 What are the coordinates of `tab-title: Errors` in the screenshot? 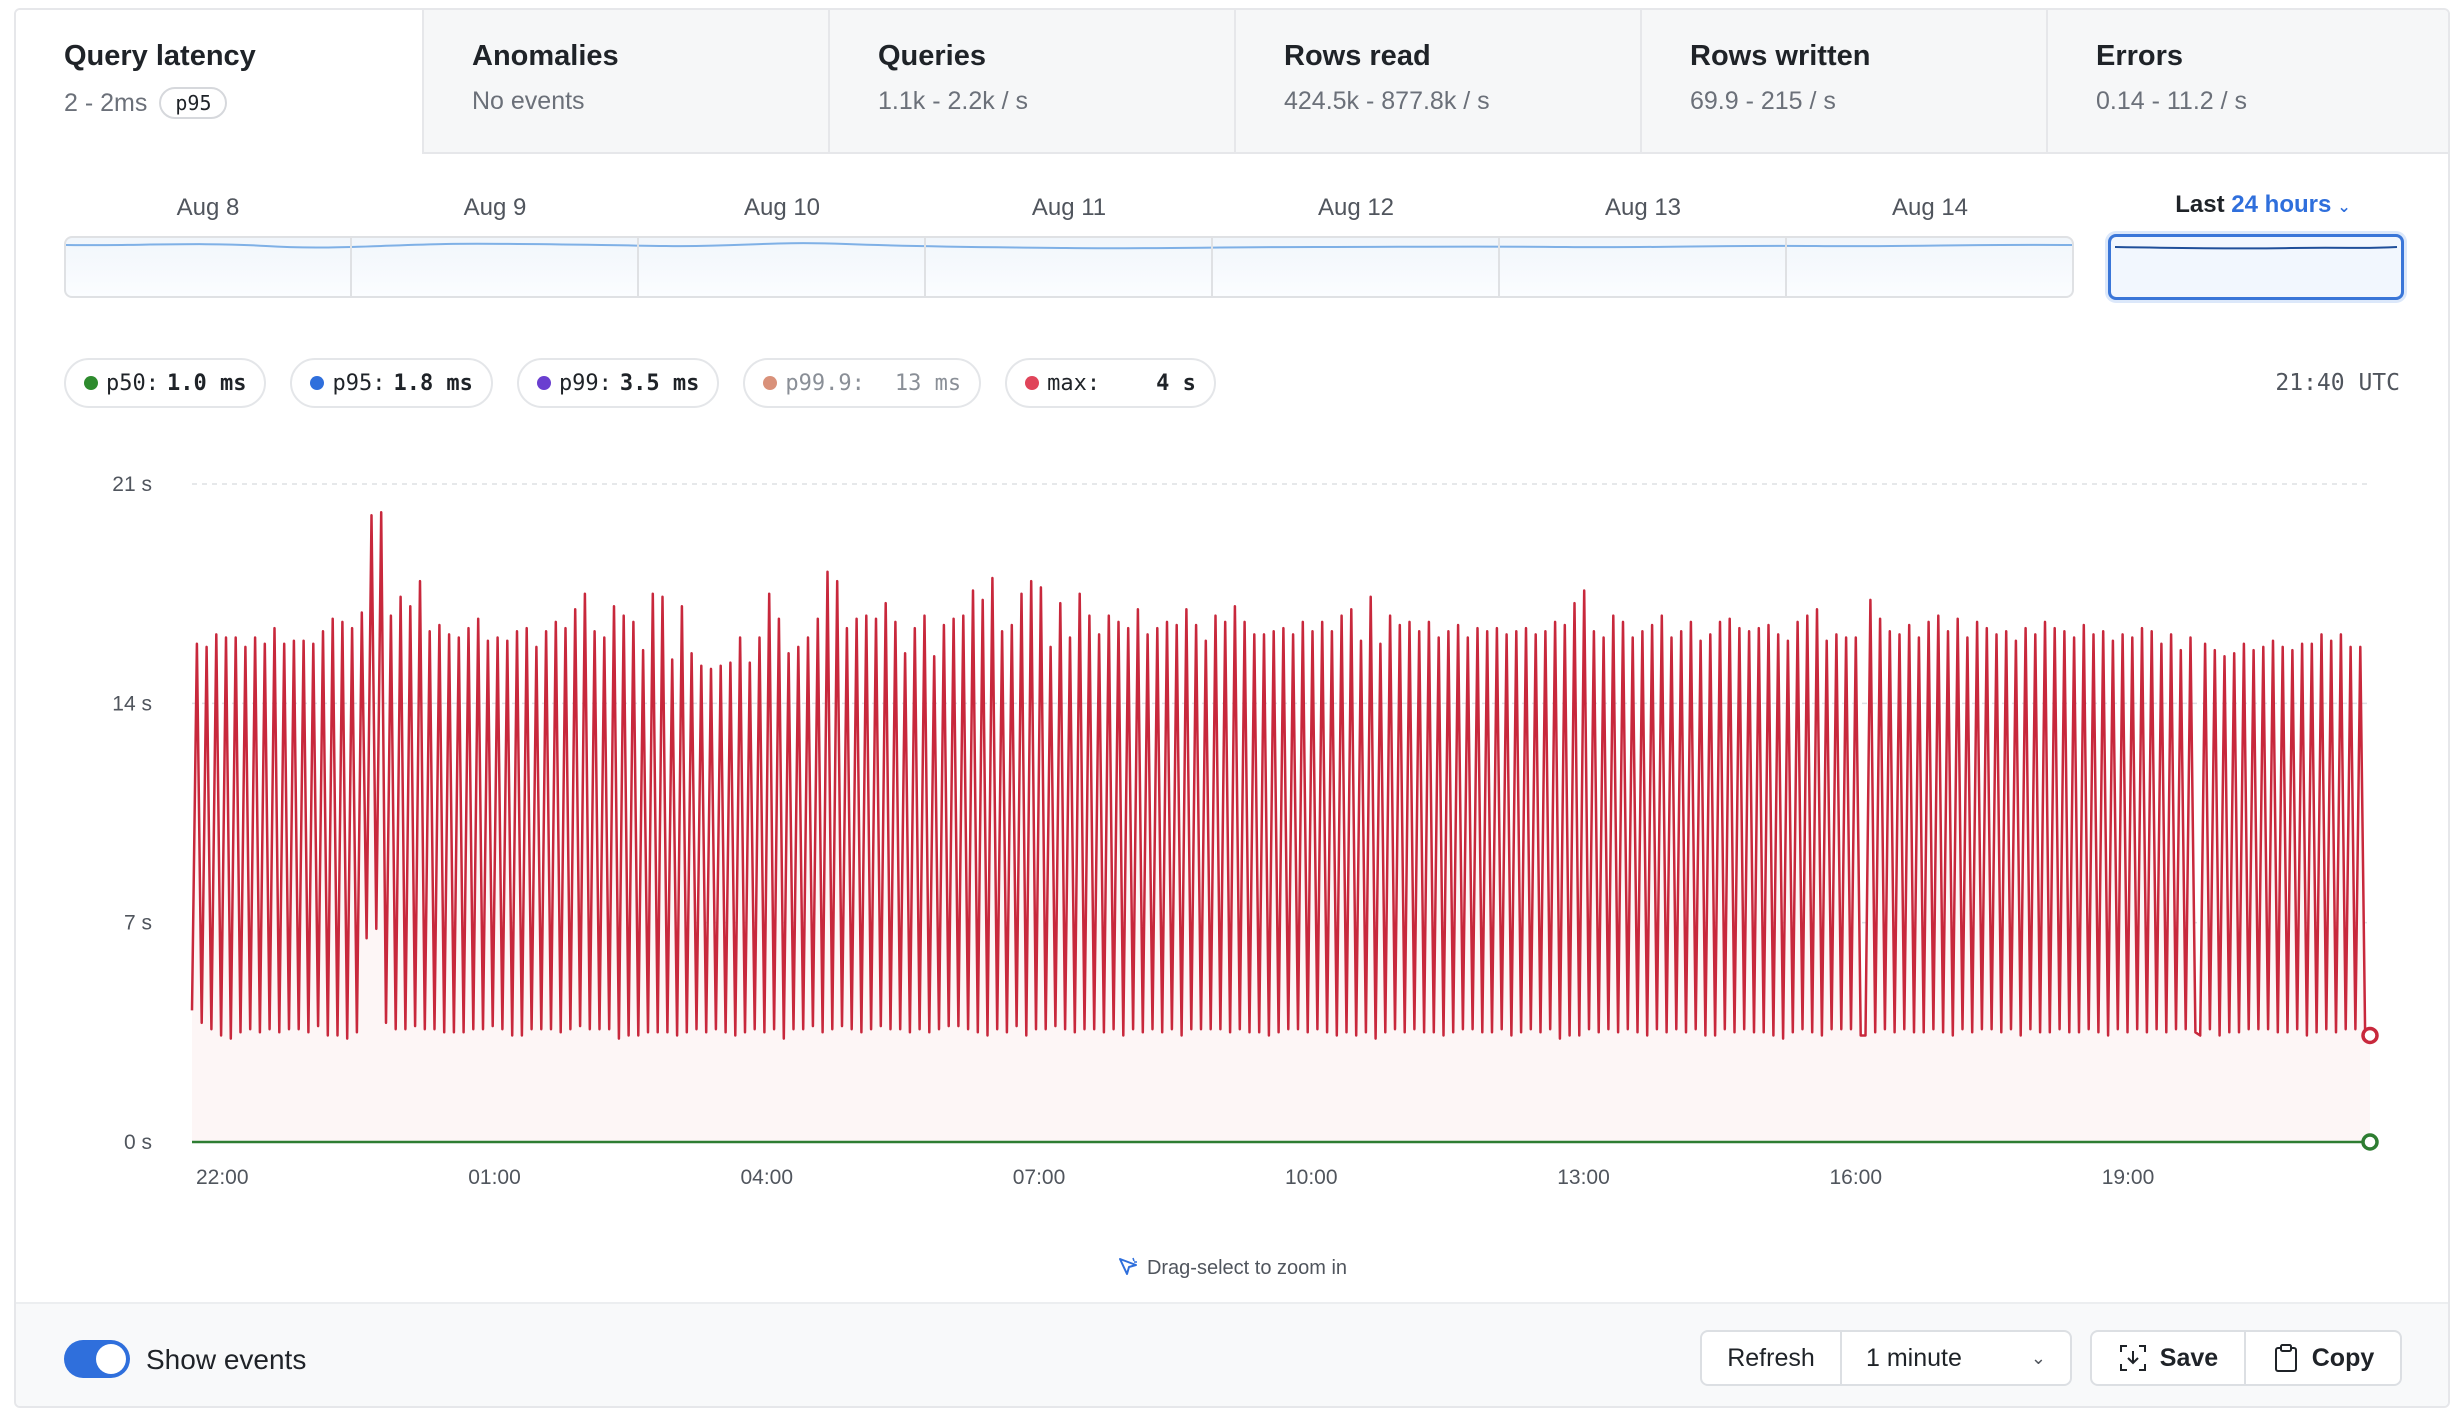 It's located at (2140, 56).